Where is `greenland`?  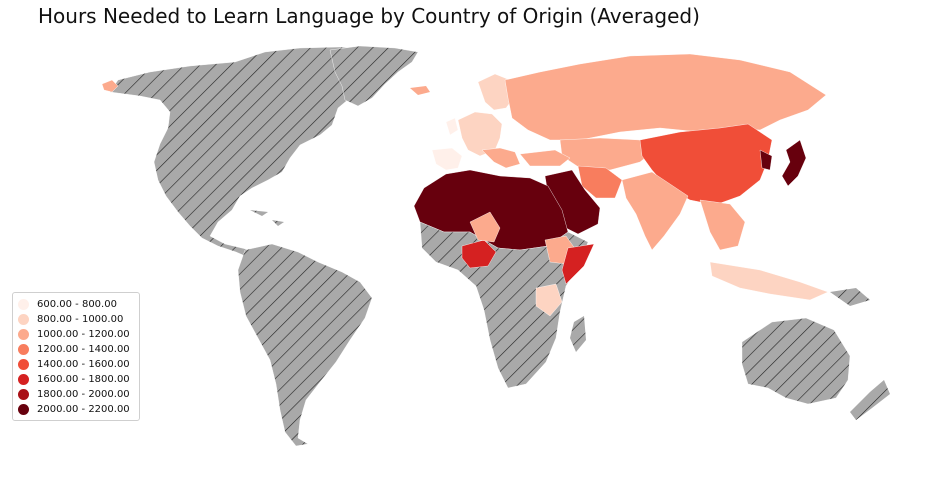 greenland is located at coordinates (374, 76).